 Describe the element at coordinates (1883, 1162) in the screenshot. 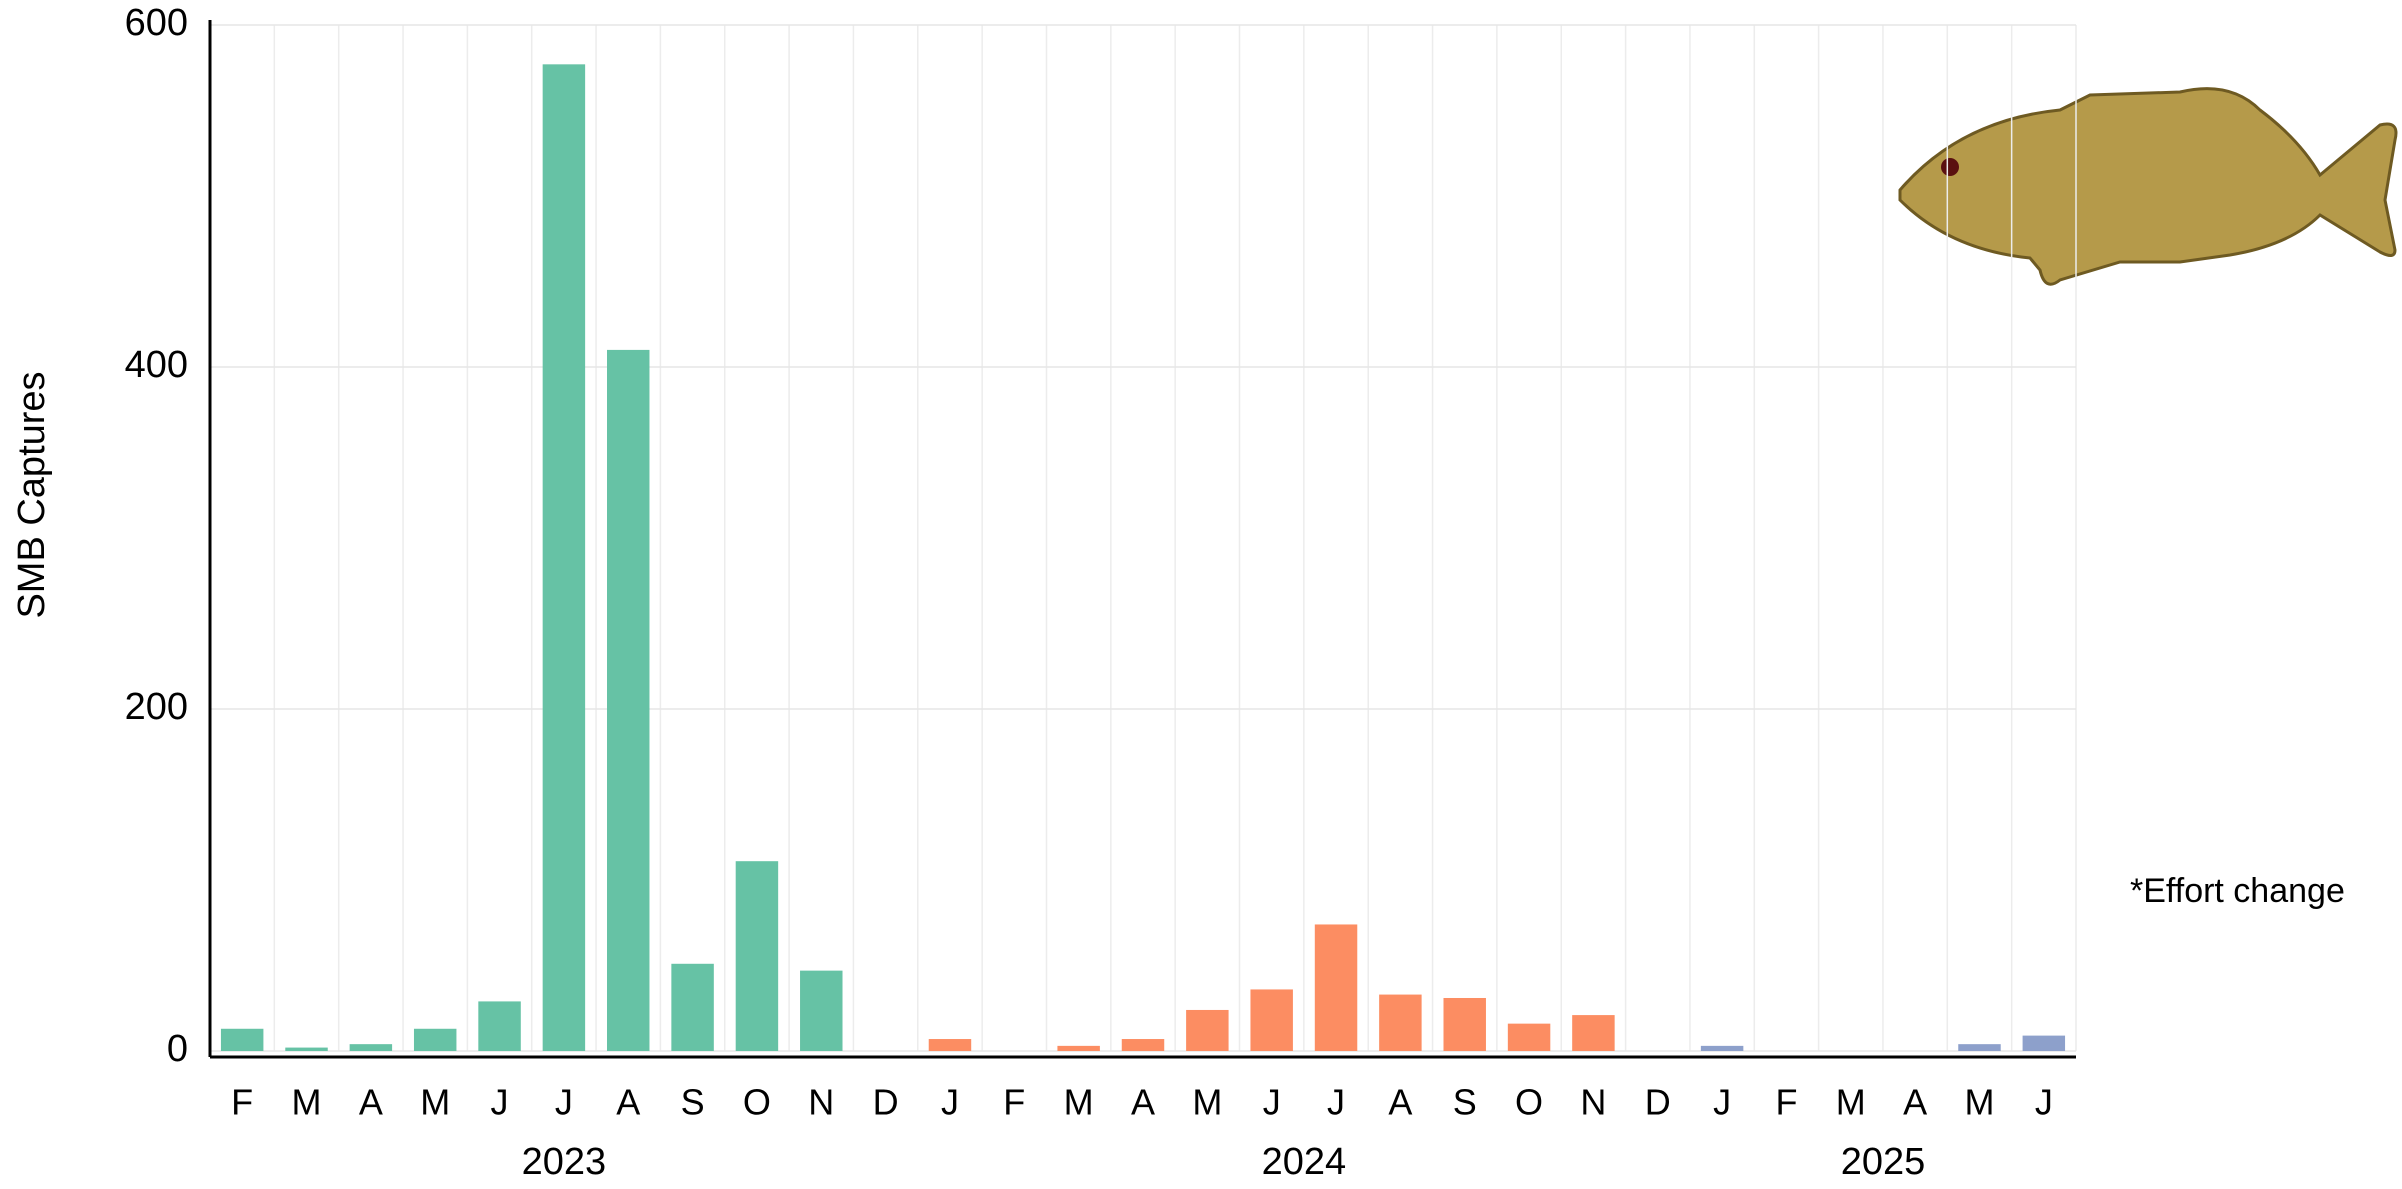

I see `year-label: 2025` at that location.